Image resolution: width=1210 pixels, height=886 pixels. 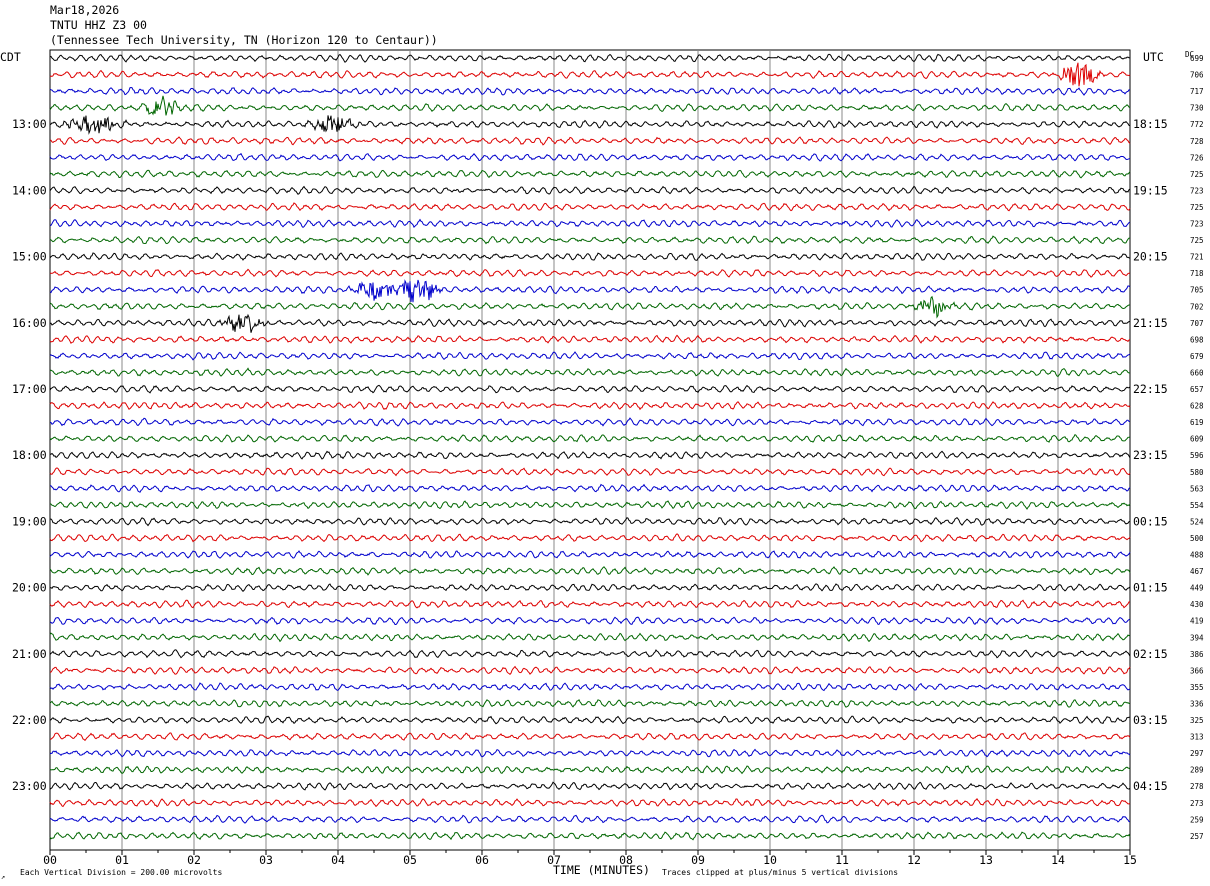 I want to click on dc-offset-label: 628, so click(x=1197, y=406).